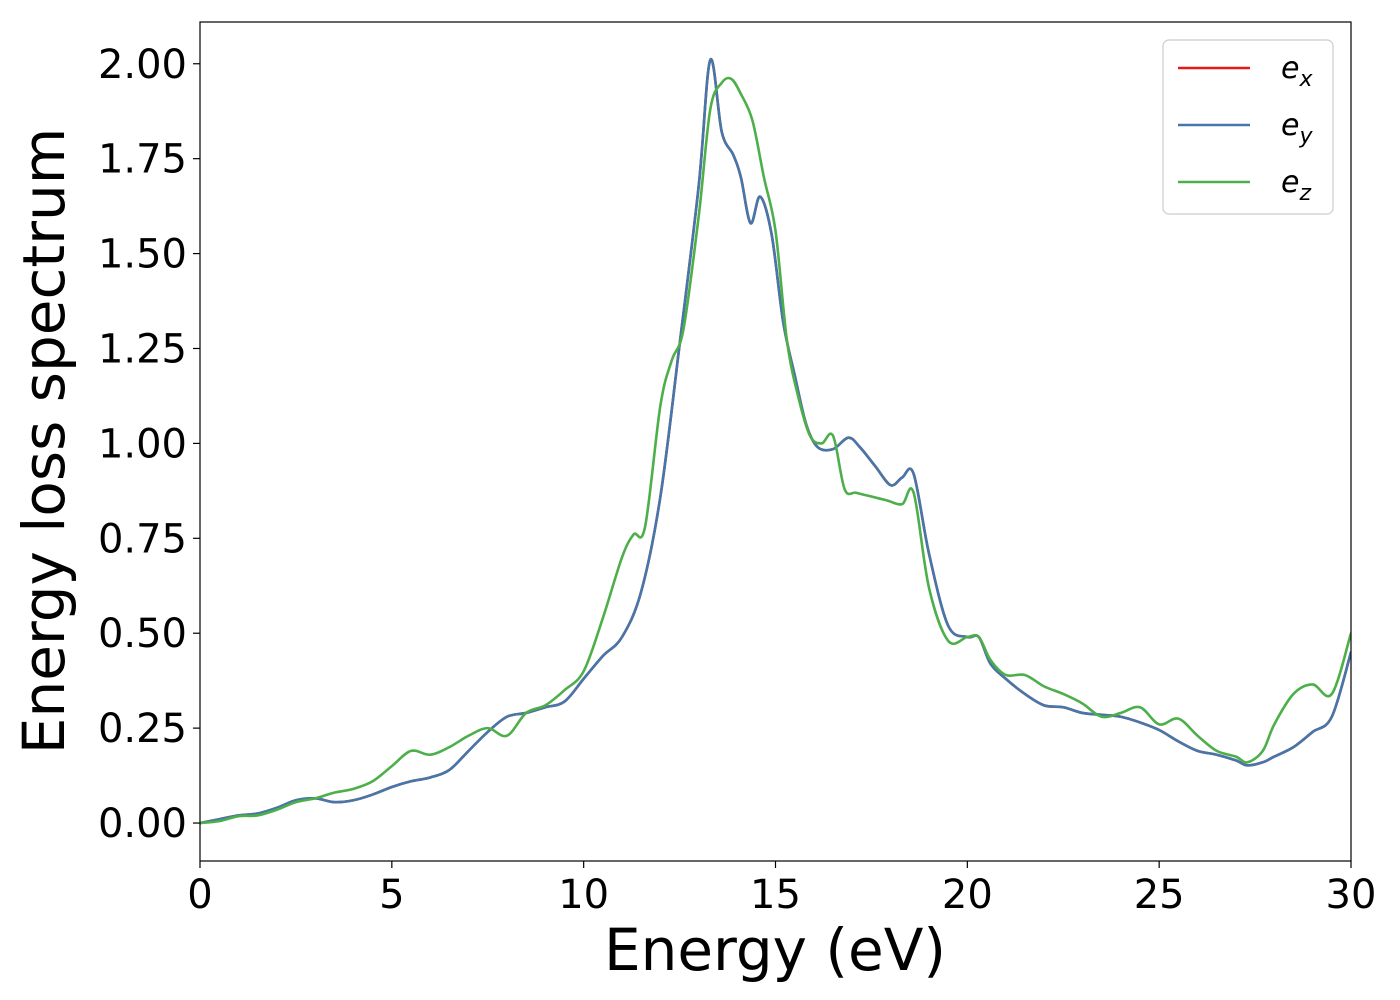  Describe the element at coordinates (199, 895) in the screenshot. I see `x-tick-label: 0` at that location.